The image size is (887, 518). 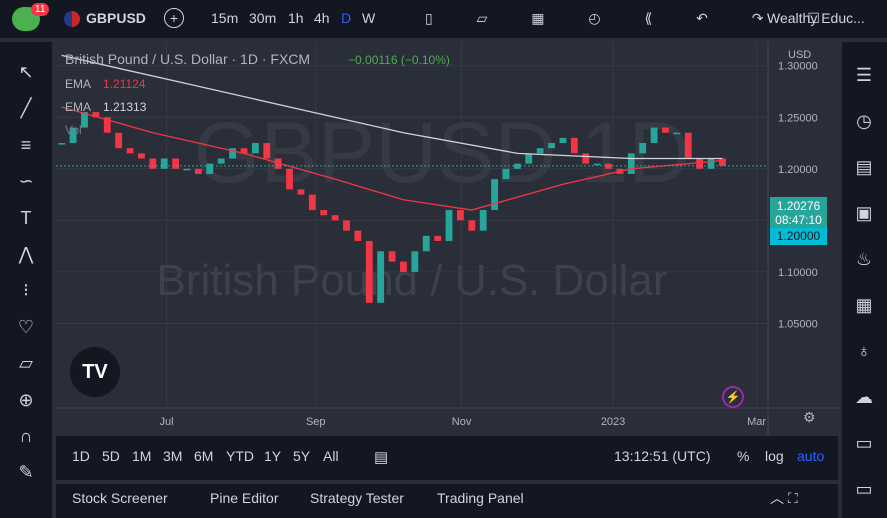 What do you see at coordinates (799, 55) in the screenshot?
I see `currency: USD` at bounding box center [799, 55].